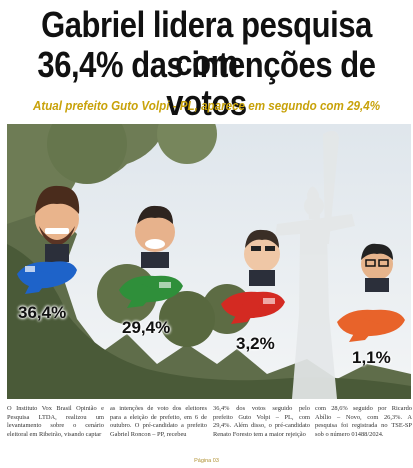  What do you see at coordinates (146, 327) in the screenshot?
I see `candidate-2-percent: 29,4%` at bounding box center [146, 327].